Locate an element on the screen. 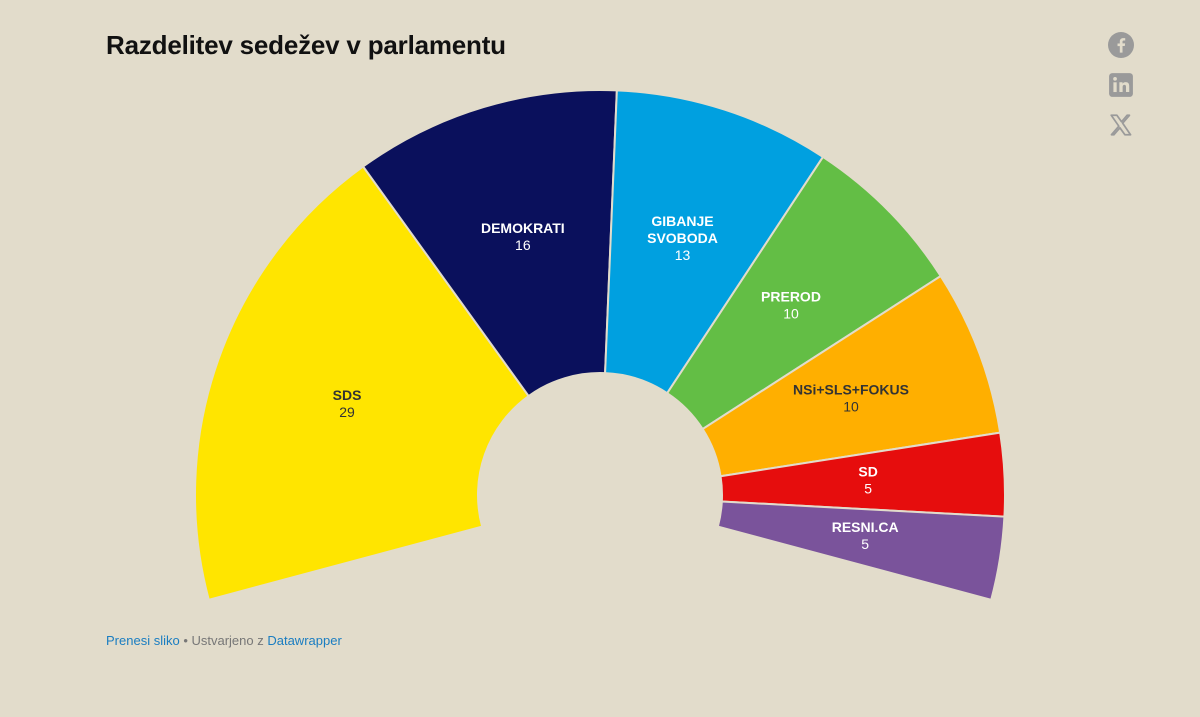 This screenshot has width=1200, height=717. segment-demokrati is located at coordinates (489, 243).